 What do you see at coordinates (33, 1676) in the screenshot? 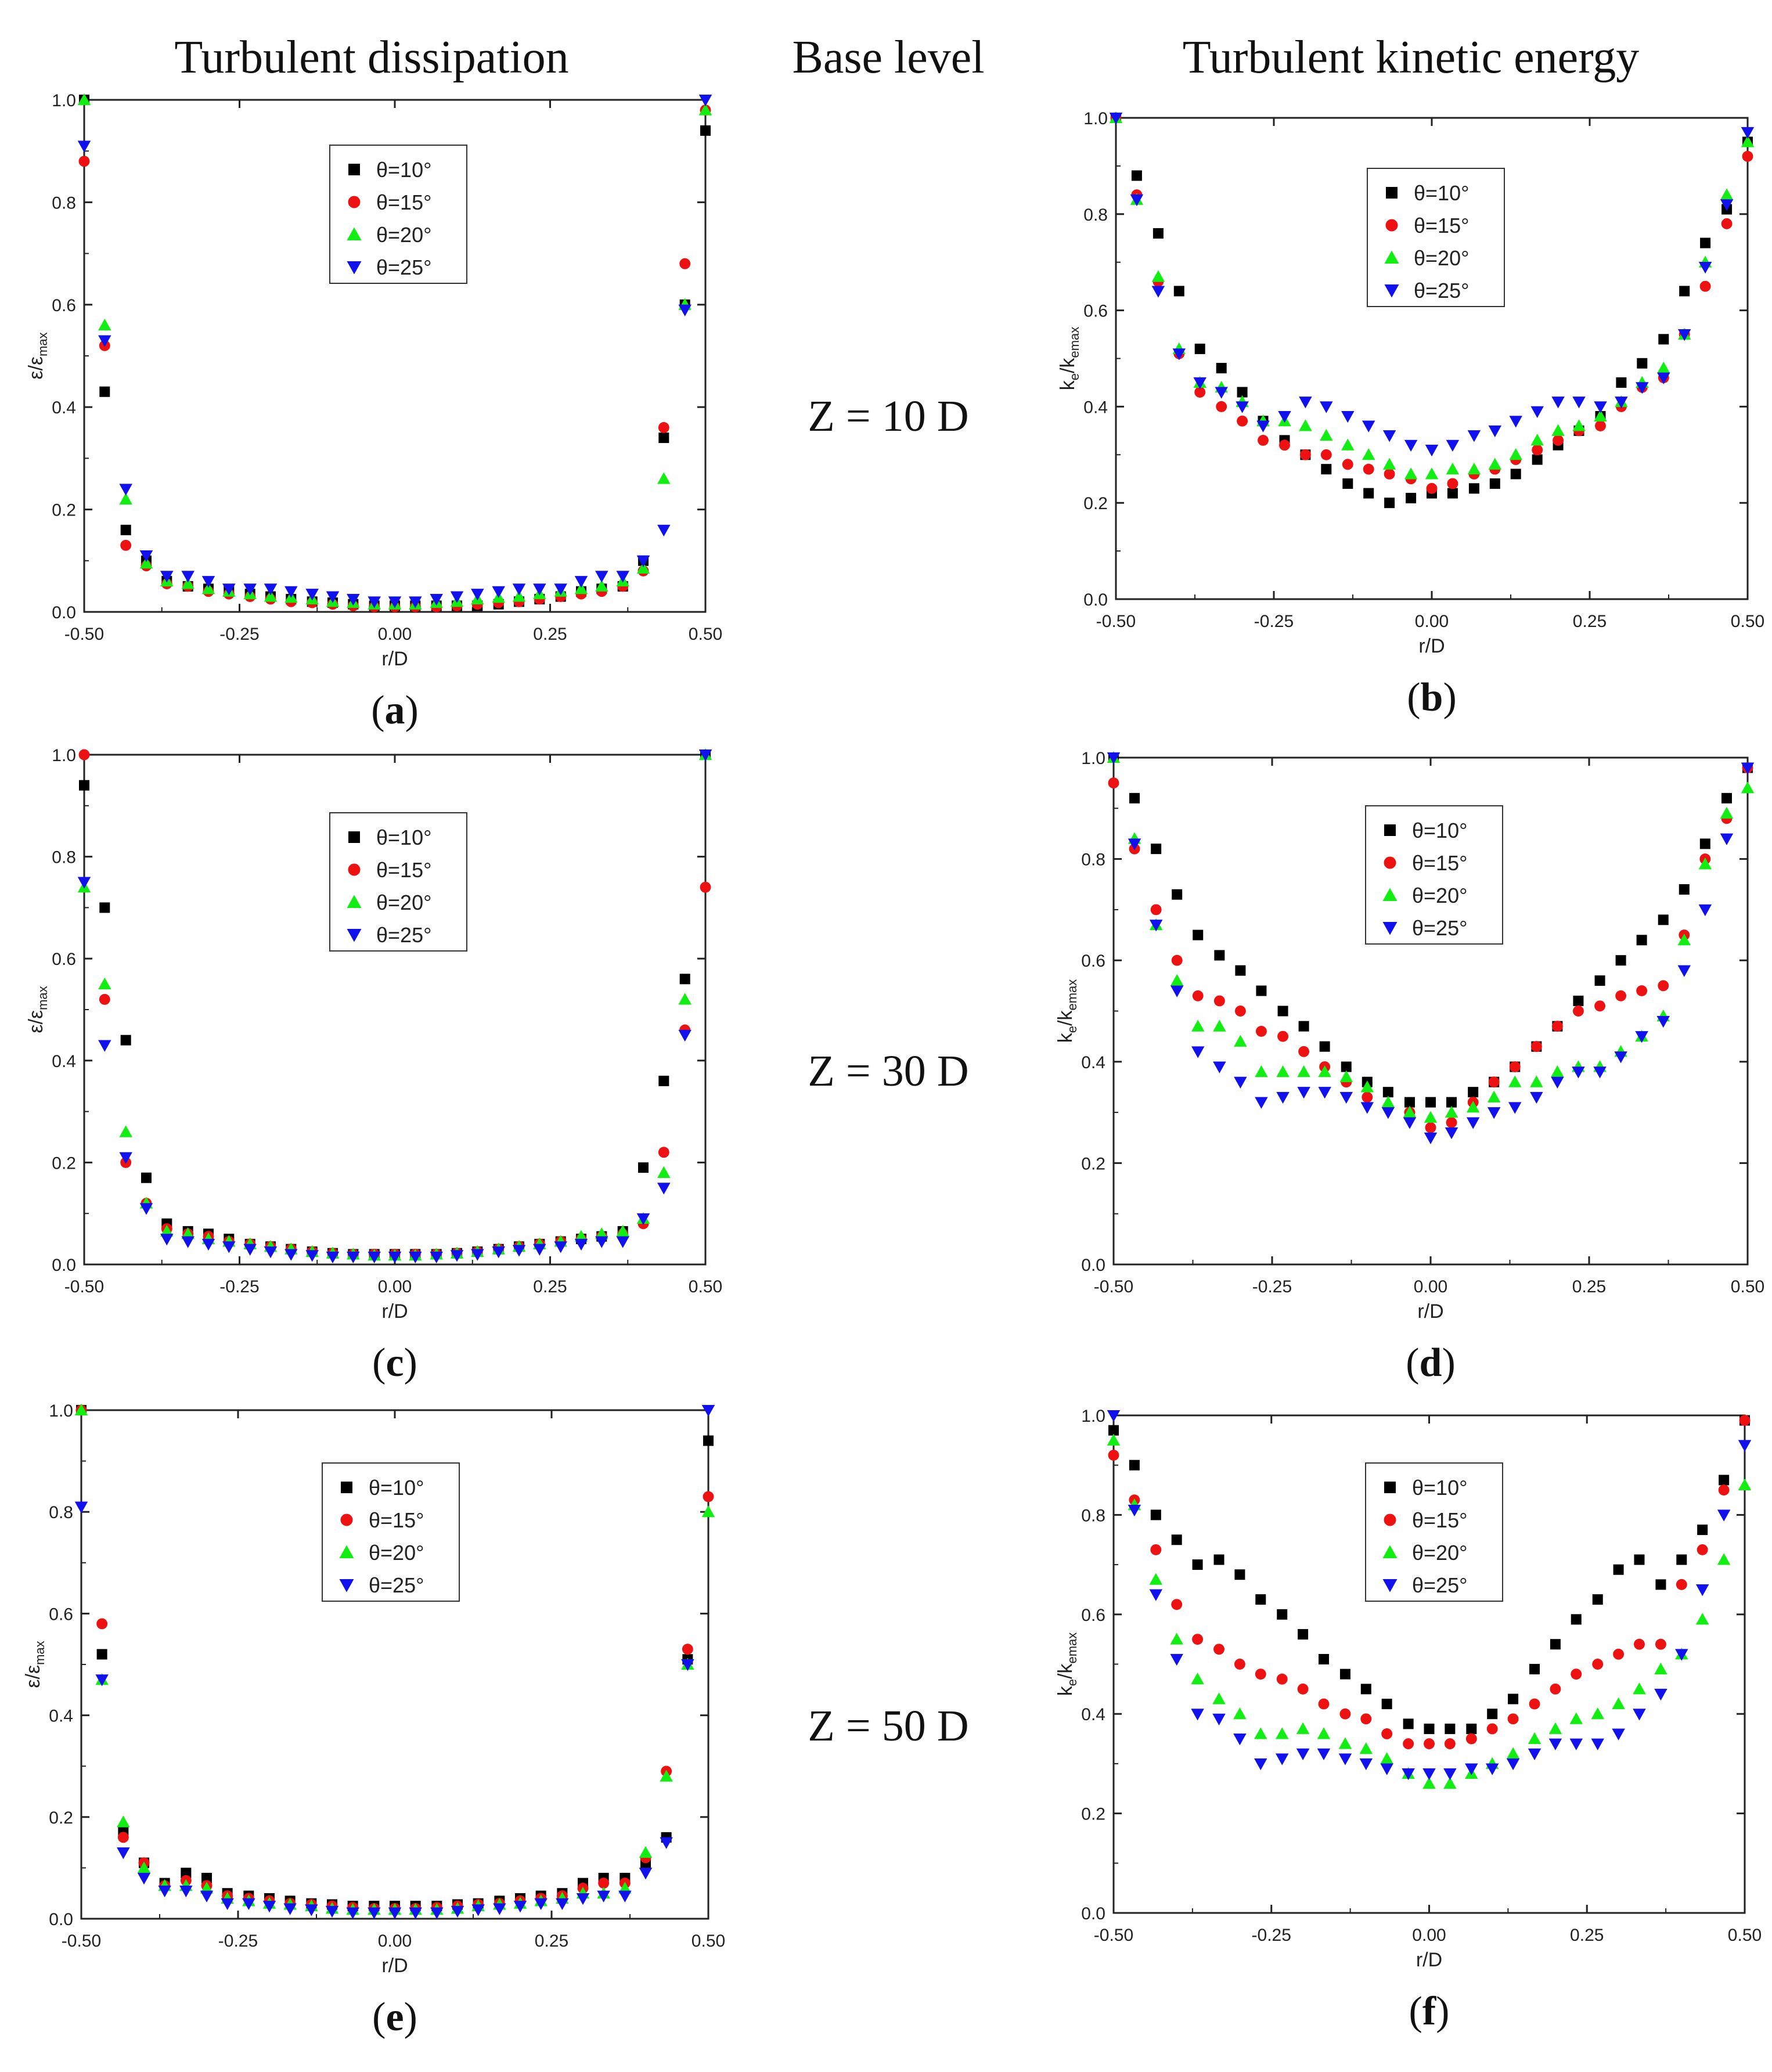
I see `y-axis-label-part: ε/ε` at bounding box center [33, 1676].